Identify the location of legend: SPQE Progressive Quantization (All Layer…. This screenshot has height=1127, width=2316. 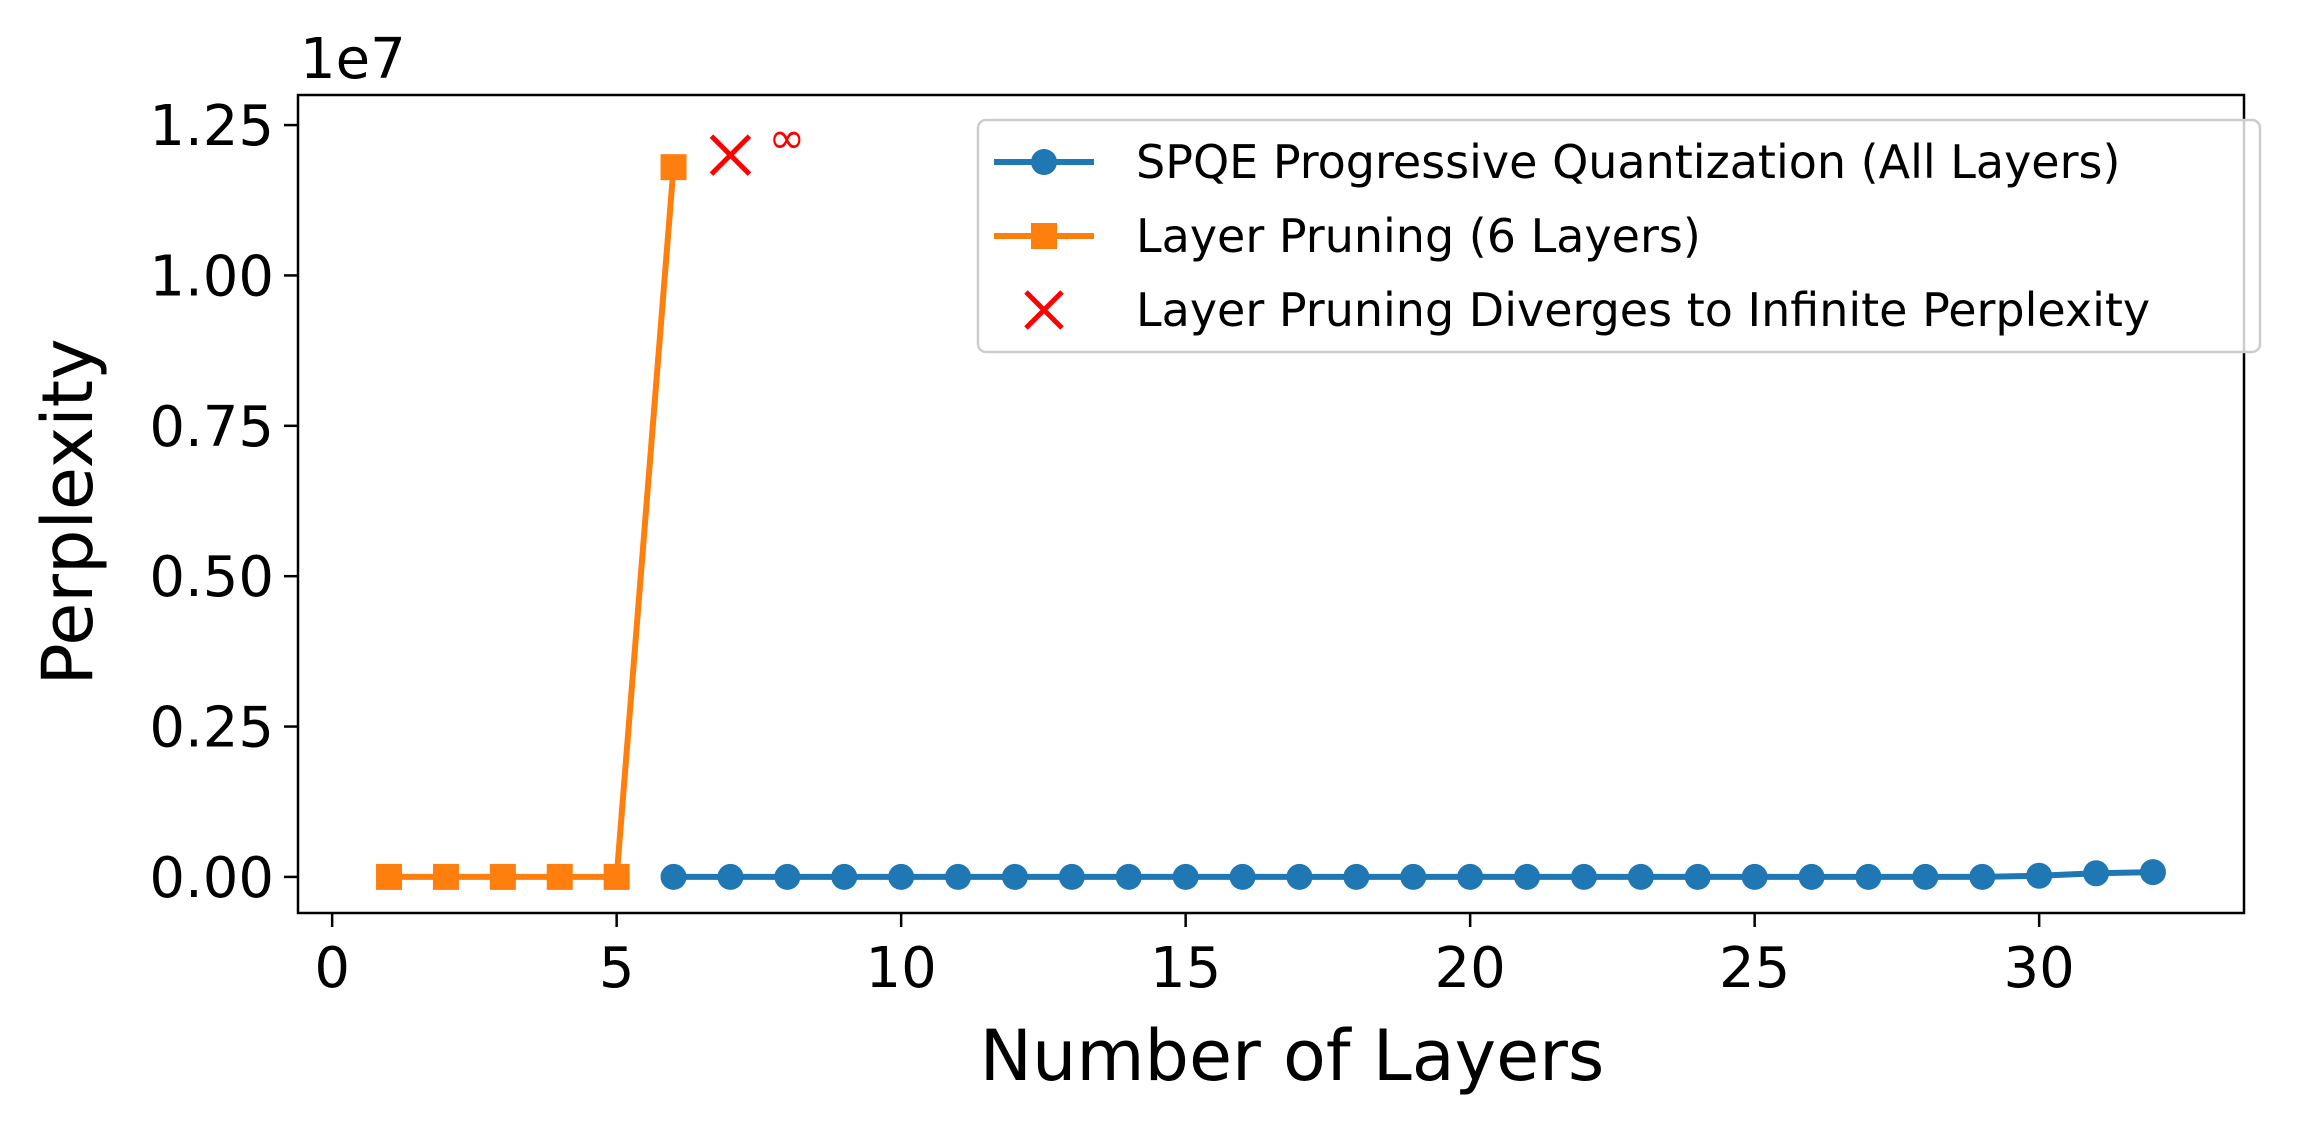
(1619, 236).